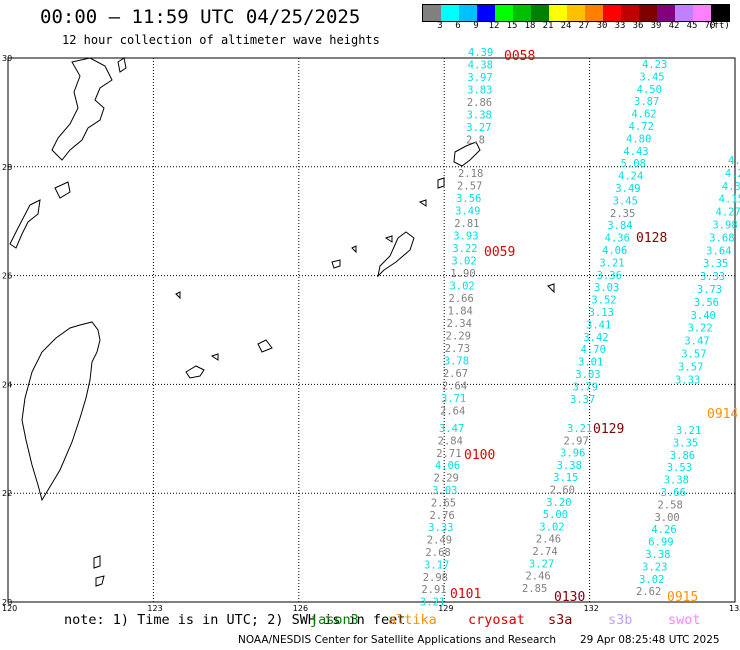 The image size is (740, 650). What do you see at coordinates (544, 552) in the screenshot?
I see `wave-height-value: 2.74` at bounding box center [544, 552].